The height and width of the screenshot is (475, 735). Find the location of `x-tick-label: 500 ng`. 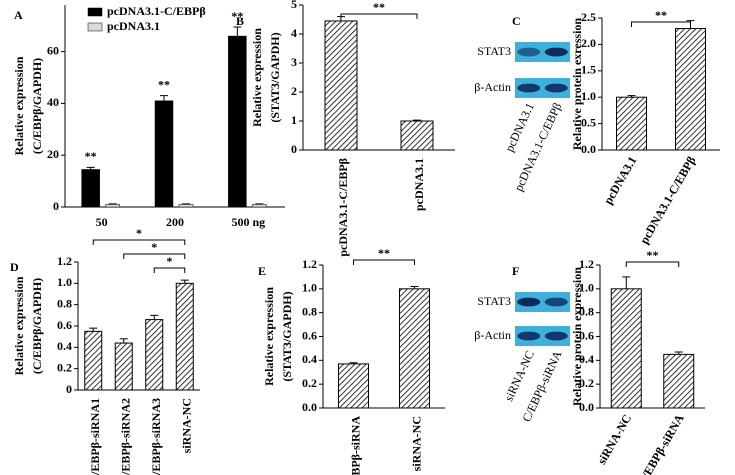

x-tick-label: 500 ng is located at coordinates (248, 222).